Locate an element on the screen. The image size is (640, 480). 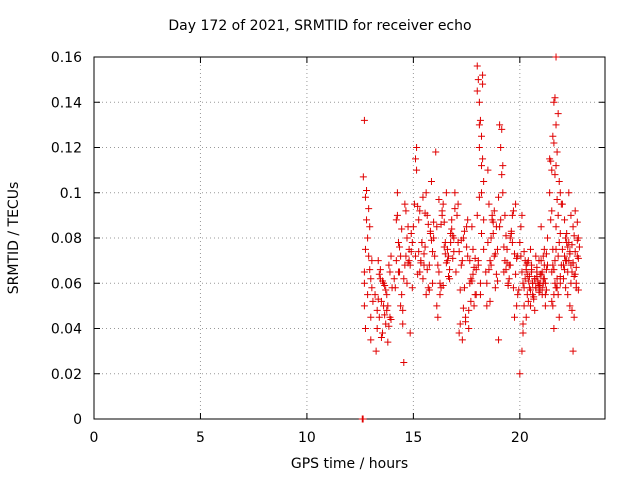
y-tick-label: 0 is located at coordinates (77, 420).